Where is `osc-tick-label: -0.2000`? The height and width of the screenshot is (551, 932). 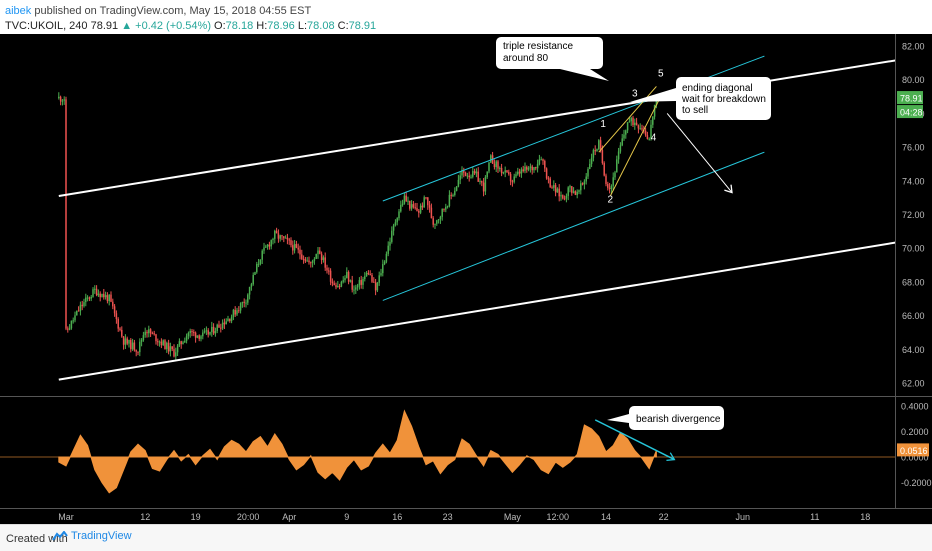
osc-tick-label: -0.2000 is located at coordinates (916, 483).